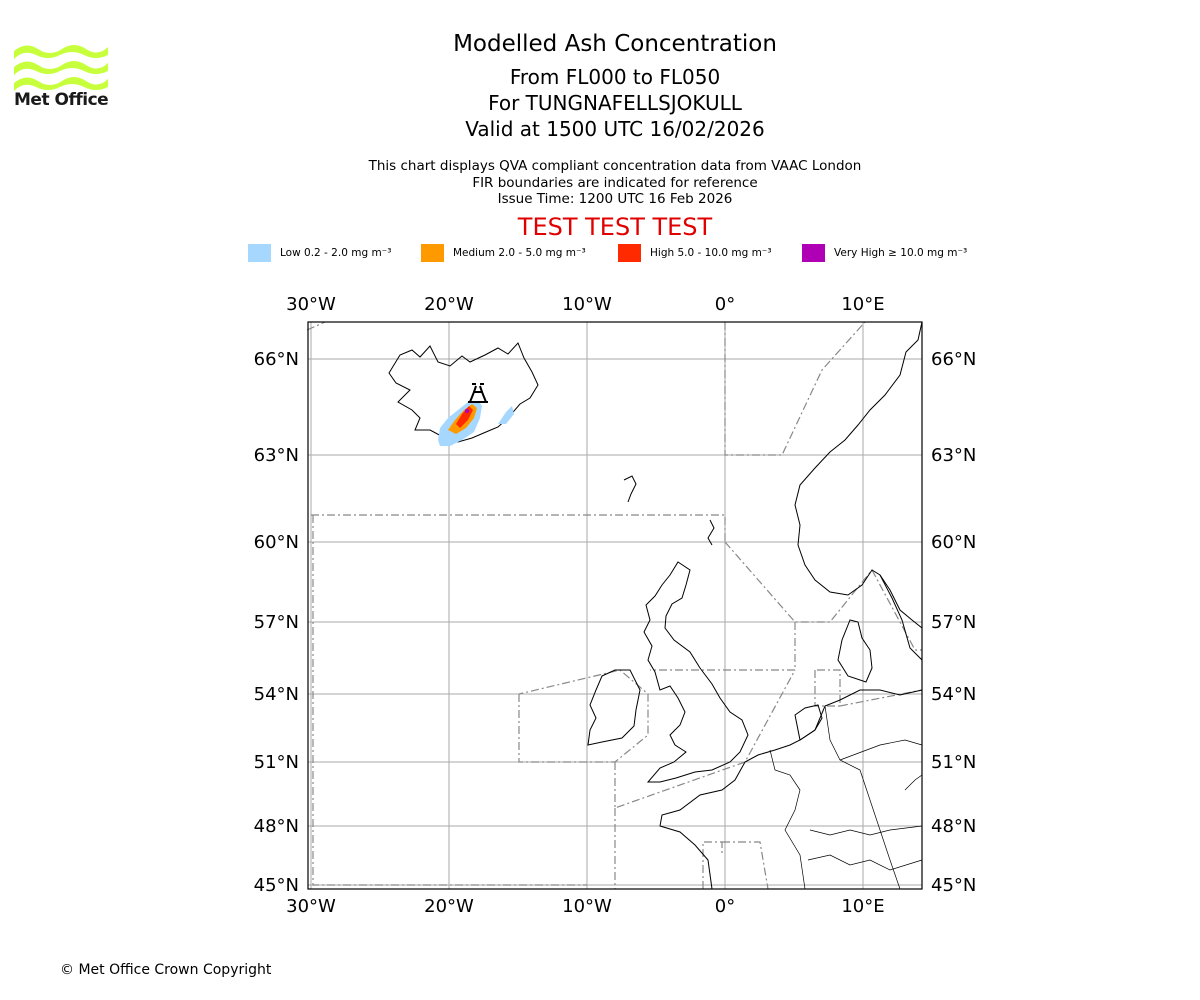  What do you see at coordinates (61, 68) in the screenshot?
I see `met-office-logo-icon` at bounding box center [61, 68].